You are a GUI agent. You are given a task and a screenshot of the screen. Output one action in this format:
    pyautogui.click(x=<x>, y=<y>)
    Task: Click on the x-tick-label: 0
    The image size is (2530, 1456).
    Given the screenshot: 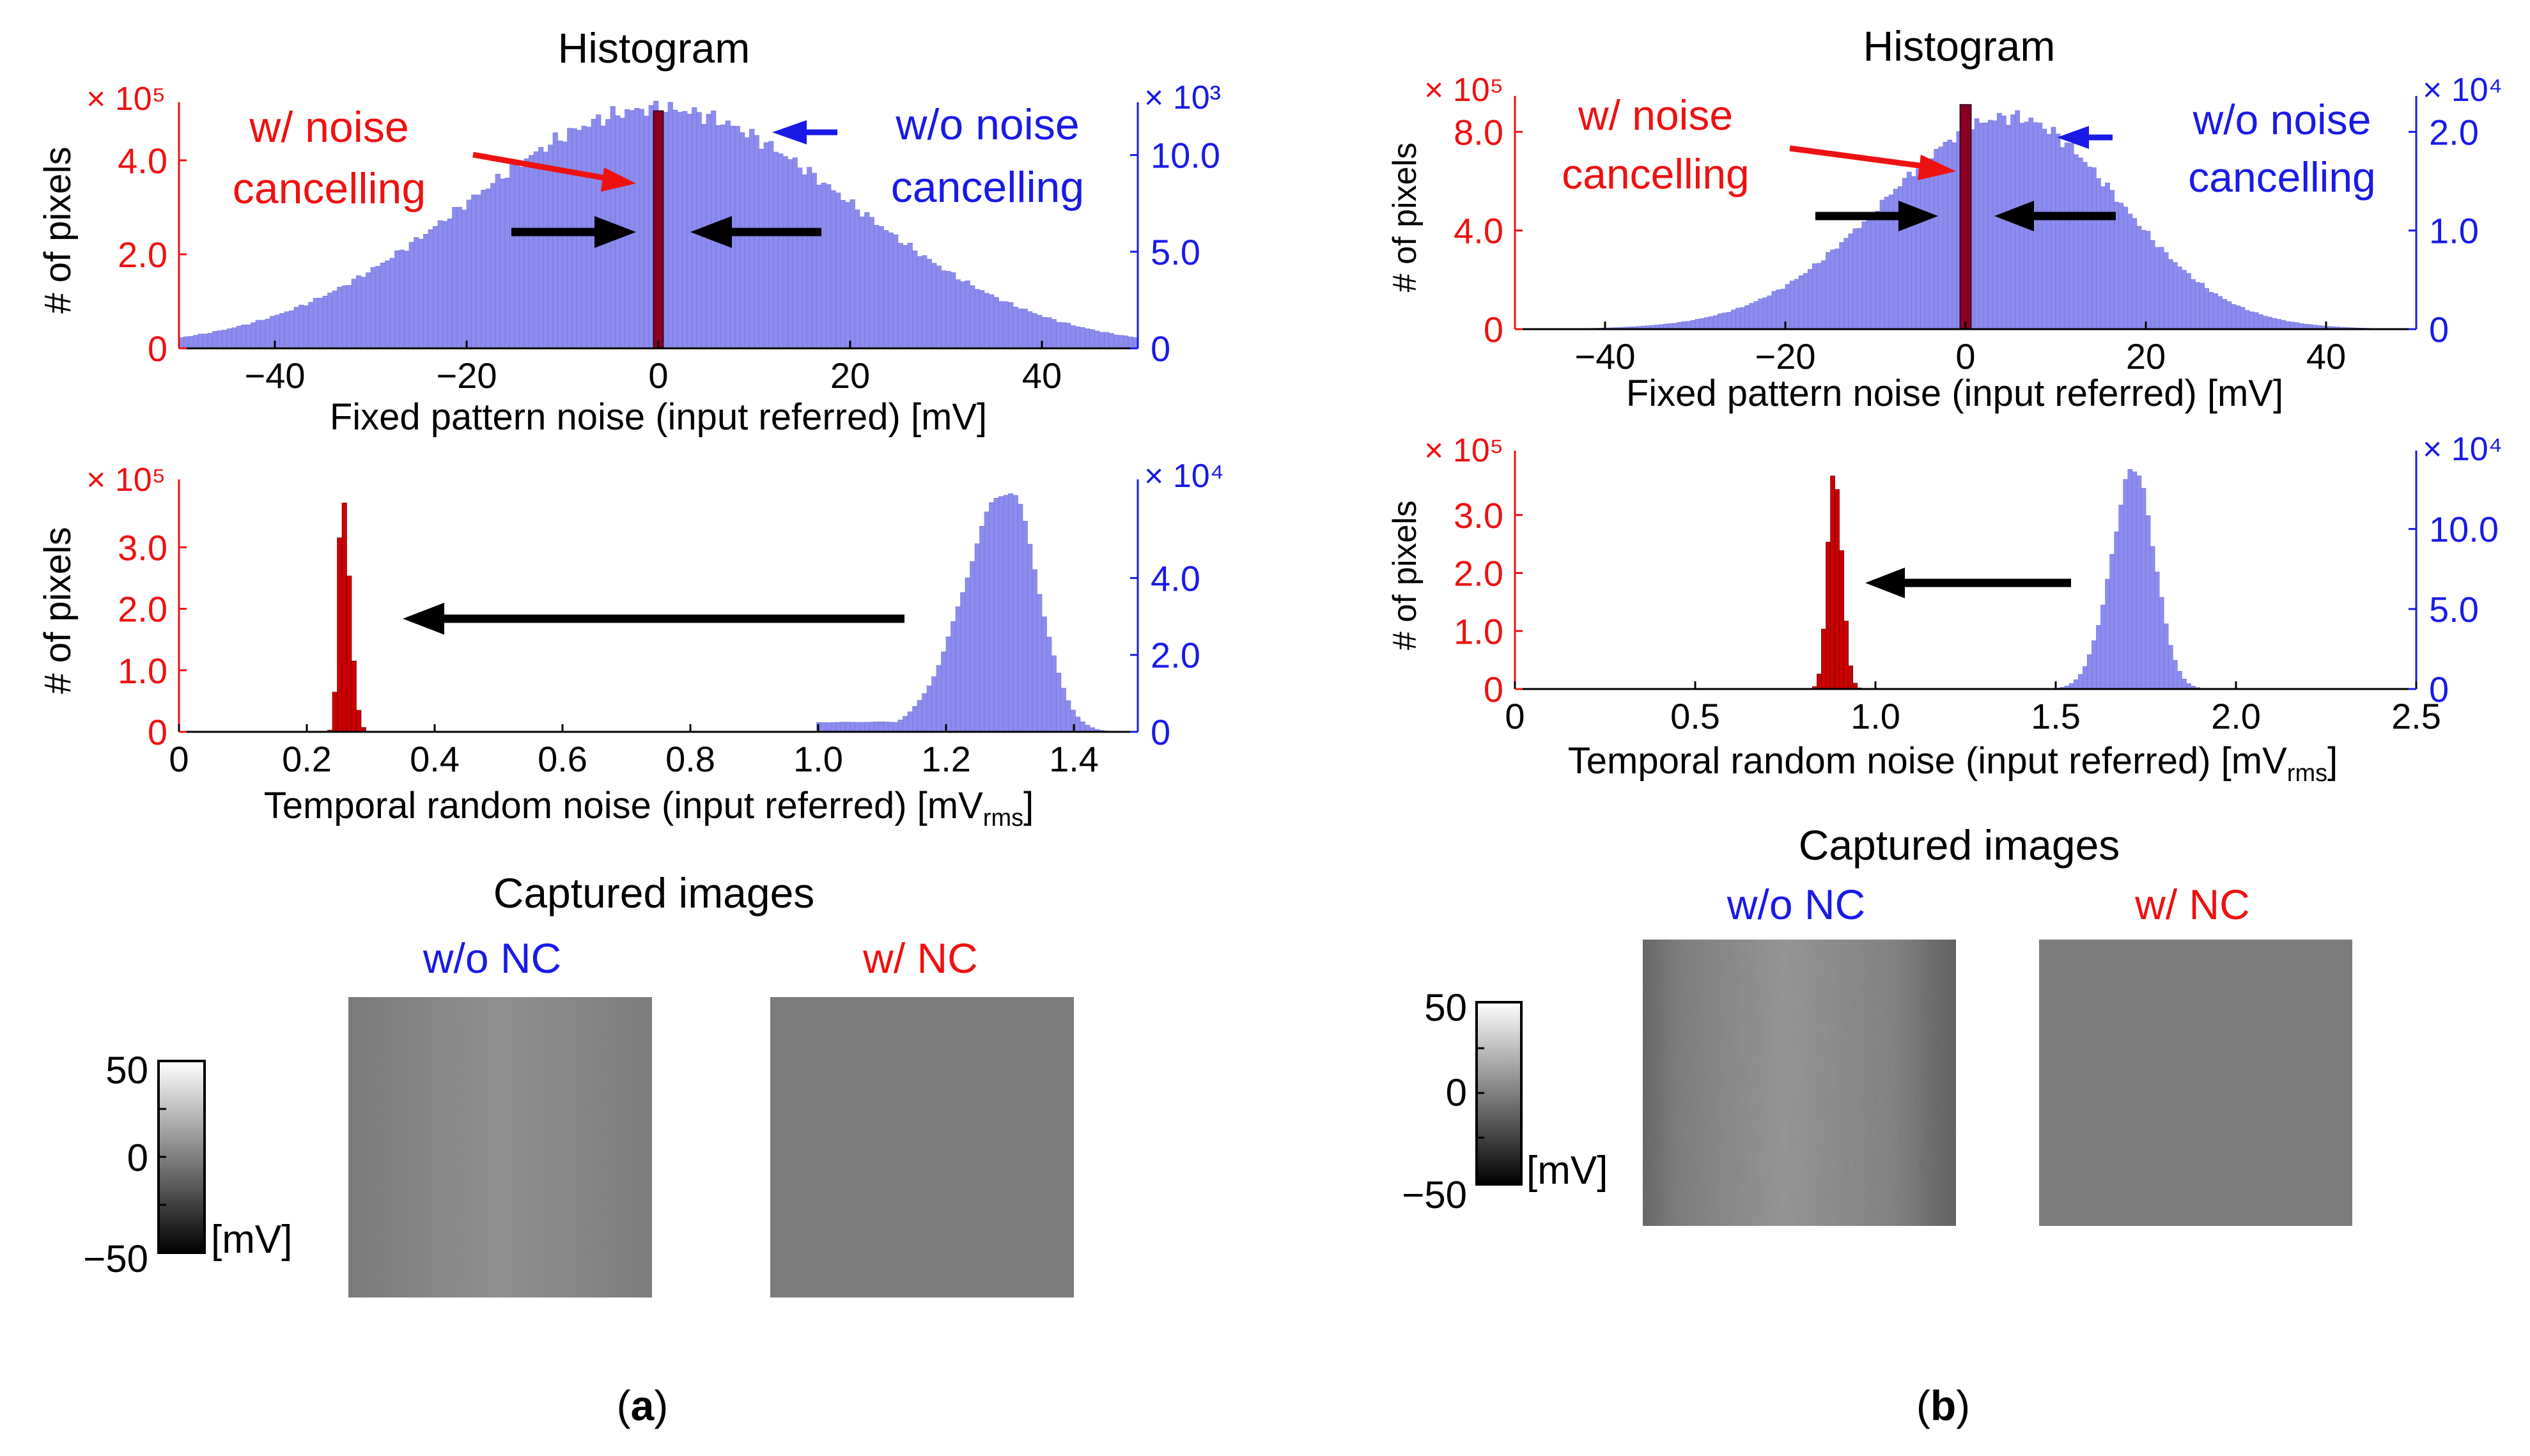 What is the action you would take?
    pyautogui.click(x=179, y=759)
    